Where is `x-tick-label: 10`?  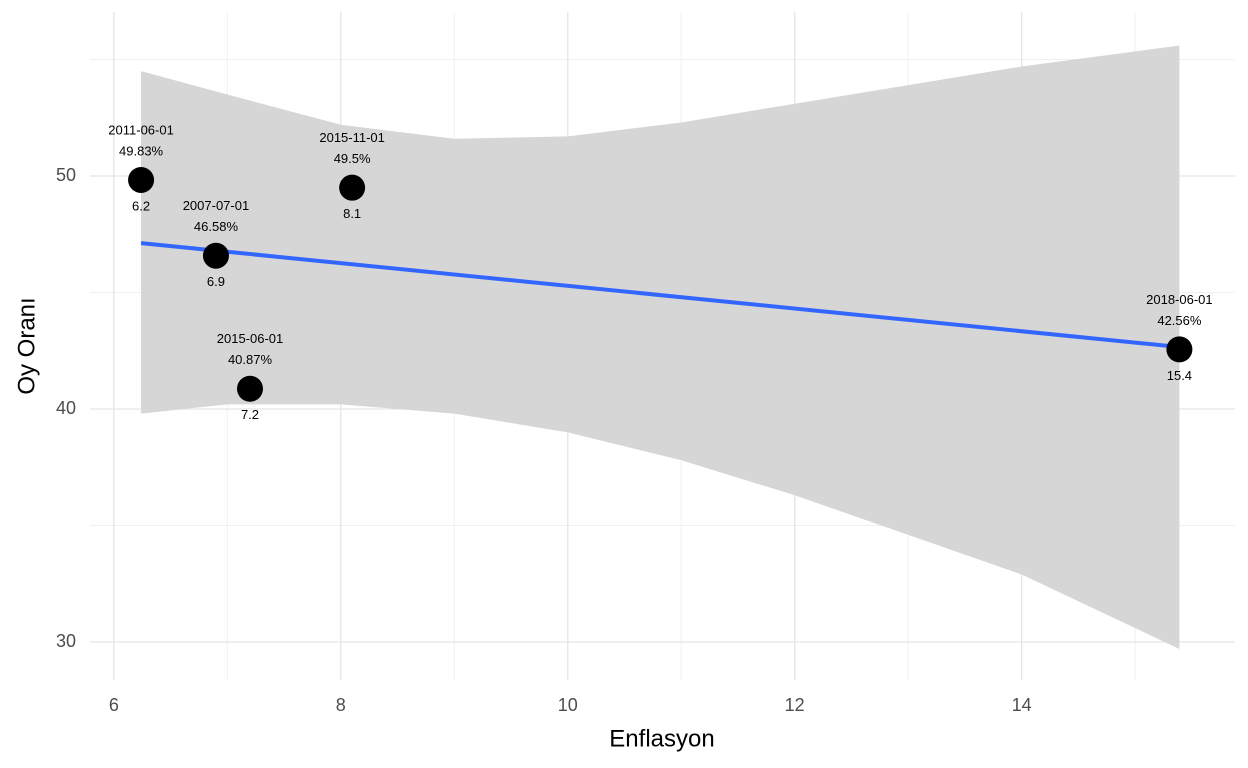 x-tick-label: 10 is located at coordinates (568, 705).